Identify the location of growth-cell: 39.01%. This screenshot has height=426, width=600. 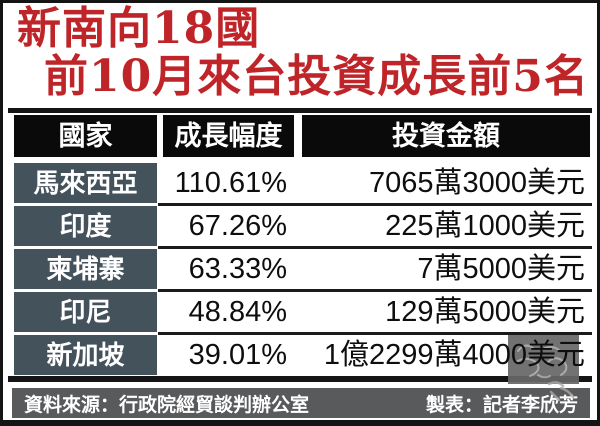
(237, 355).